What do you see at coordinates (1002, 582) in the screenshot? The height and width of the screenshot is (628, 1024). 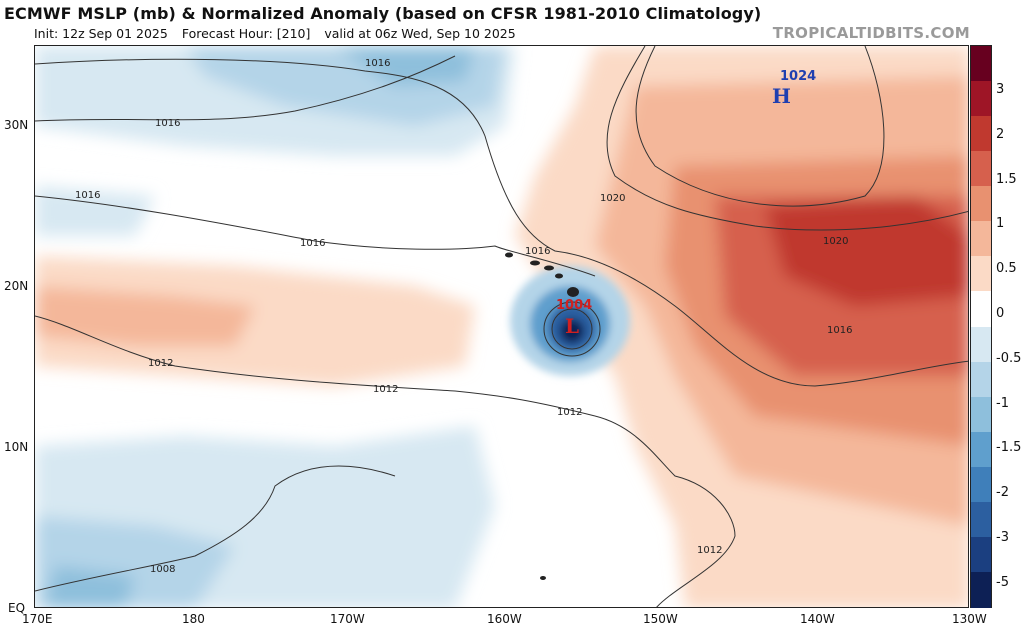 I see `colorbar-label: -5` at bounding box center [1002, 582].